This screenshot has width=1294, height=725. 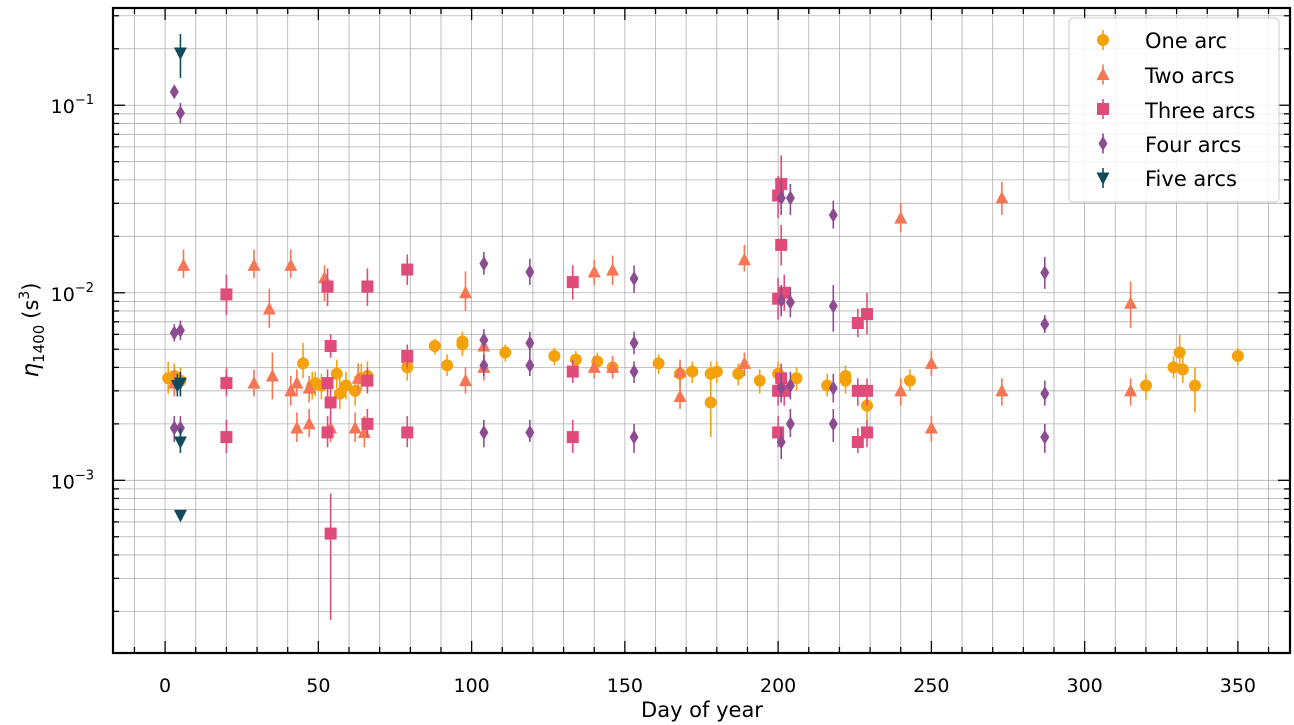 I want to click on y-tick-exponent: −3, so click(x=84, y=475).